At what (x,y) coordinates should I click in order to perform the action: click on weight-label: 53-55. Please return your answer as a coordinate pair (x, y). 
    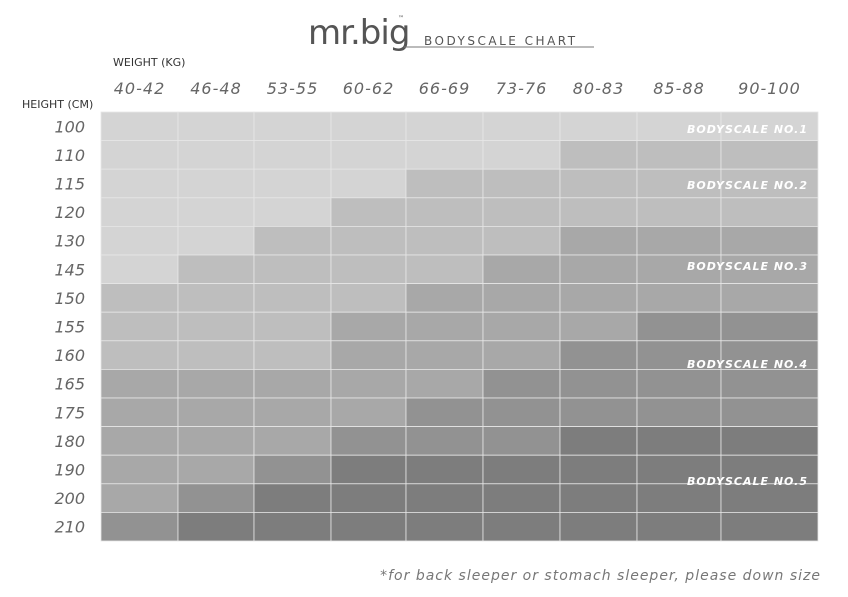
    Looking at the image, I should click on (293, 88).